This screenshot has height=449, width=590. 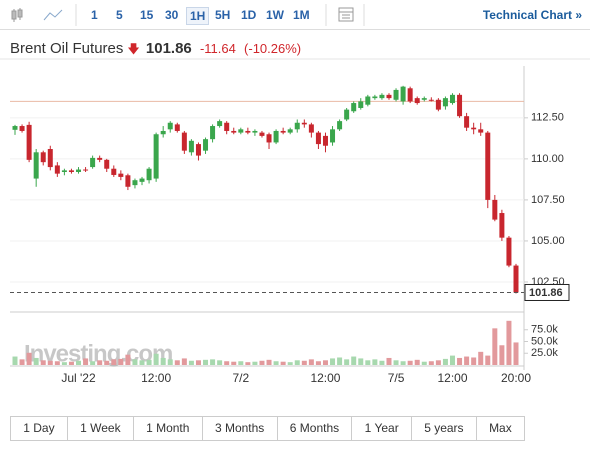 What do you see at coordinates (532, 15) in the screenshot?
I see `technical-chart-link: Technical Chart »` at bounding box center [532, 15].